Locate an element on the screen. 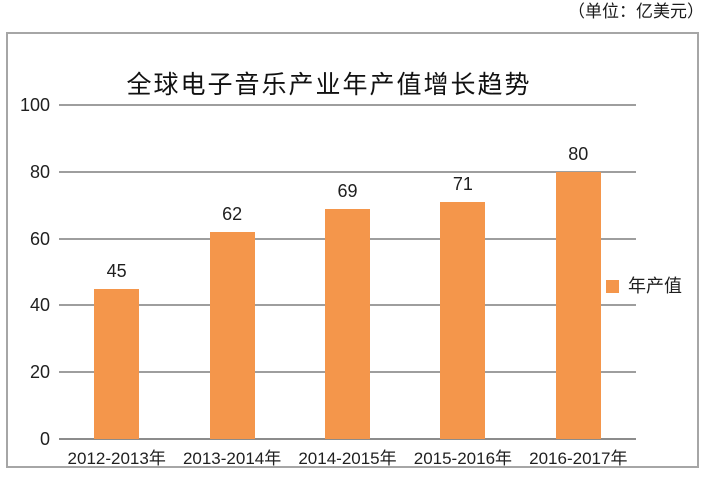  bar-value-label: 69 is located at coordinates (347, 190).